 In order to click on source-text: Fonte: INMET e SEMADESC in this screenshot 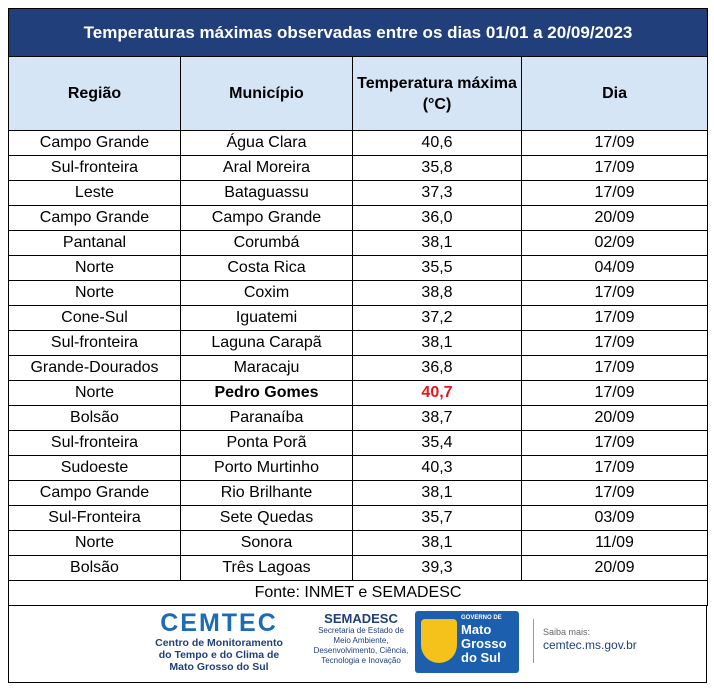, I will do `click(358, 593)`.